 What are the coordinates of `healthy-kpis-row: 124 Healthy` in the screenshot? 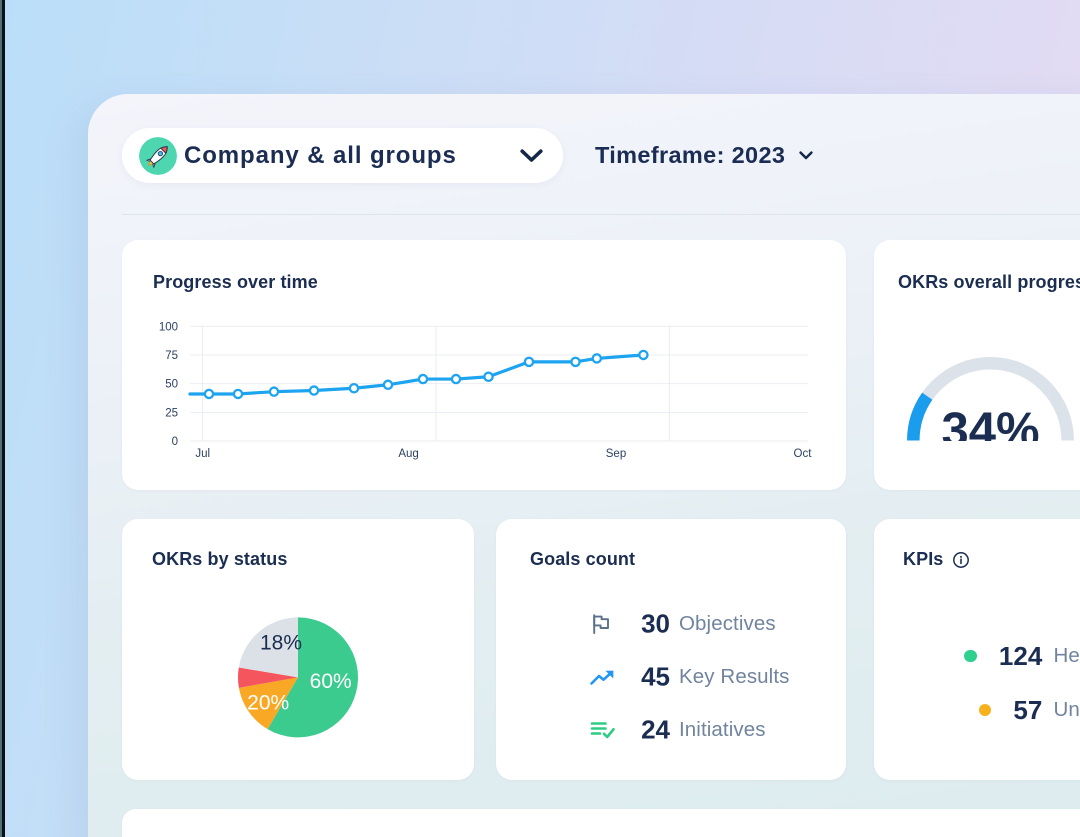 It's located at (977, 656).